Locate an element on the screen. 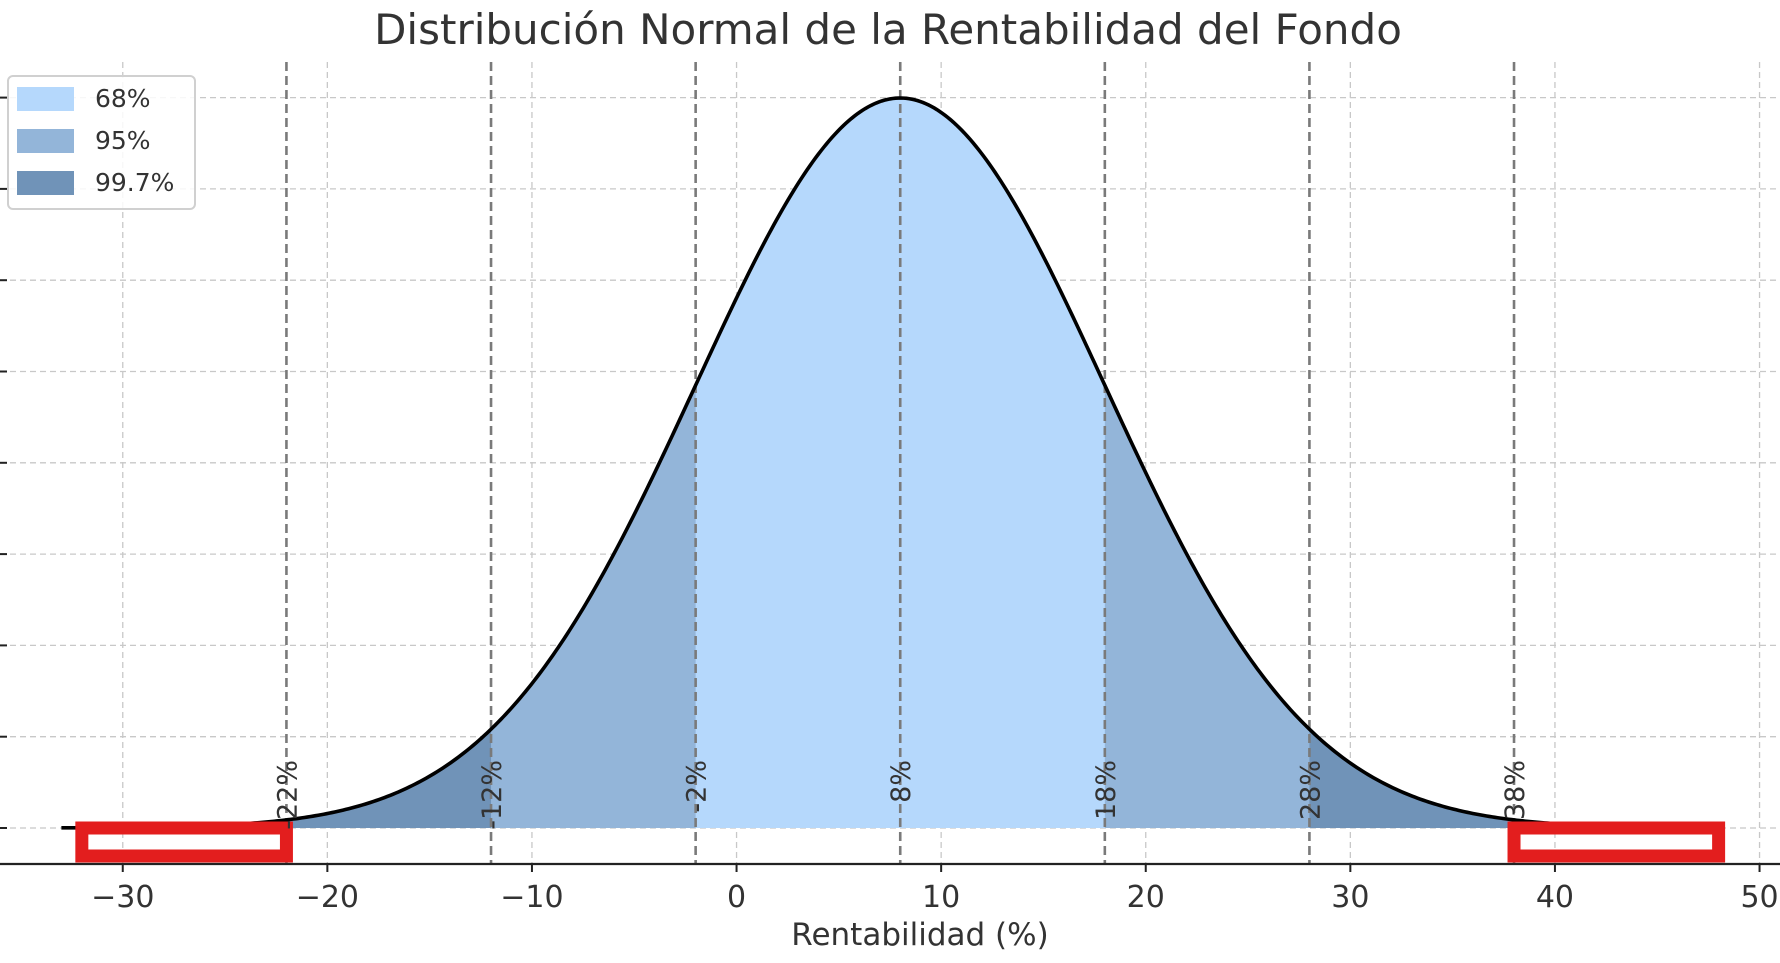 This screenshot has height=963, width=1780. x-tick-label: −10 is located at coordinates (531, 897).